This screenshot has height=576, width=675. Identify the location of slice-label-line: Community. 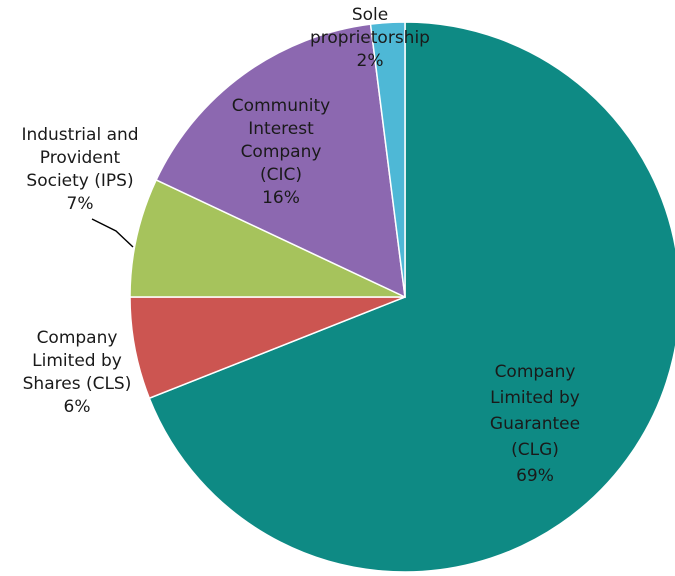
(281, 106).